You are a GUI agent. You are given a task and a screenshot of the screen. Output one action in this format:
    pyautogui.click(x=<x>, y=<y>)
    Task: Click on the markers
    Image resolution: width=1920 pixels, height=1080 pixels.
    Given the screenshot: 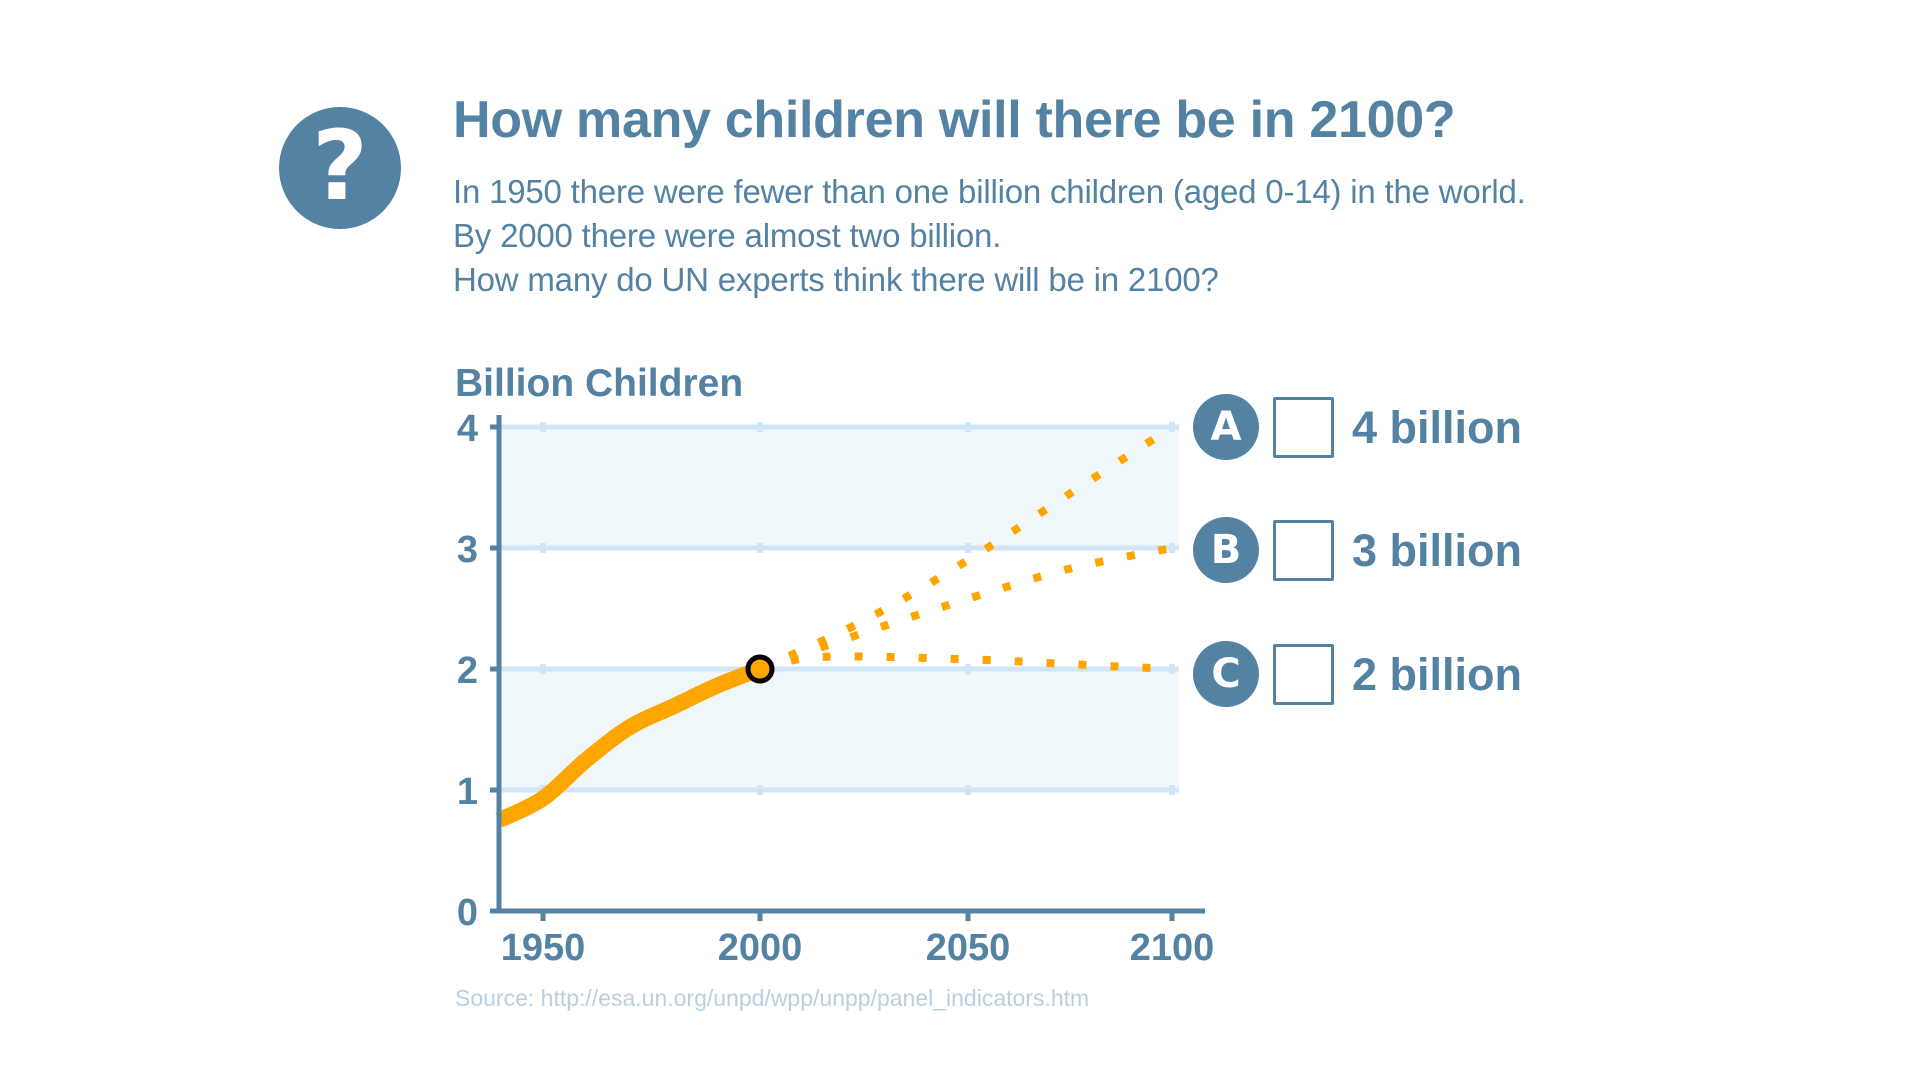 What is the action you would take?
    pyautogui.click(x=760, y=669)
    